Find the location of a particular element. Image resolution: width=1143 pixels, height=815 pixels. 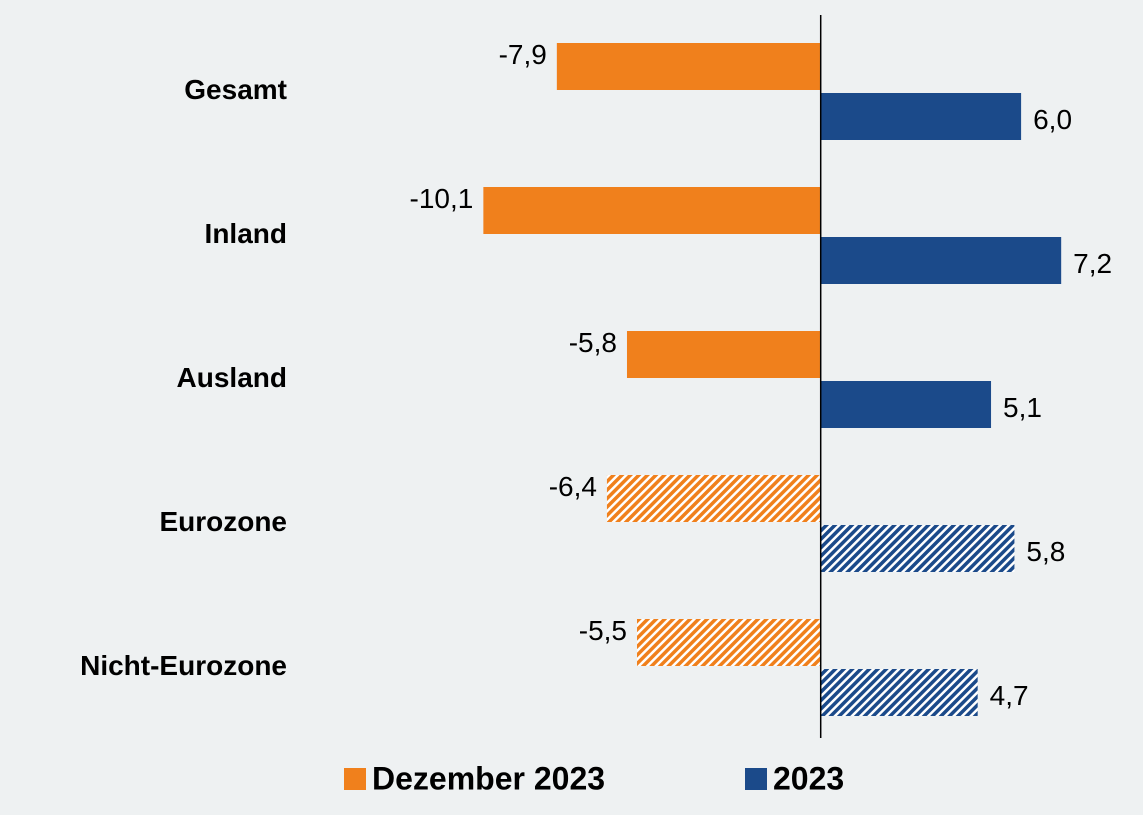

value-label: -5,5 is located at coordinates (603, 630).